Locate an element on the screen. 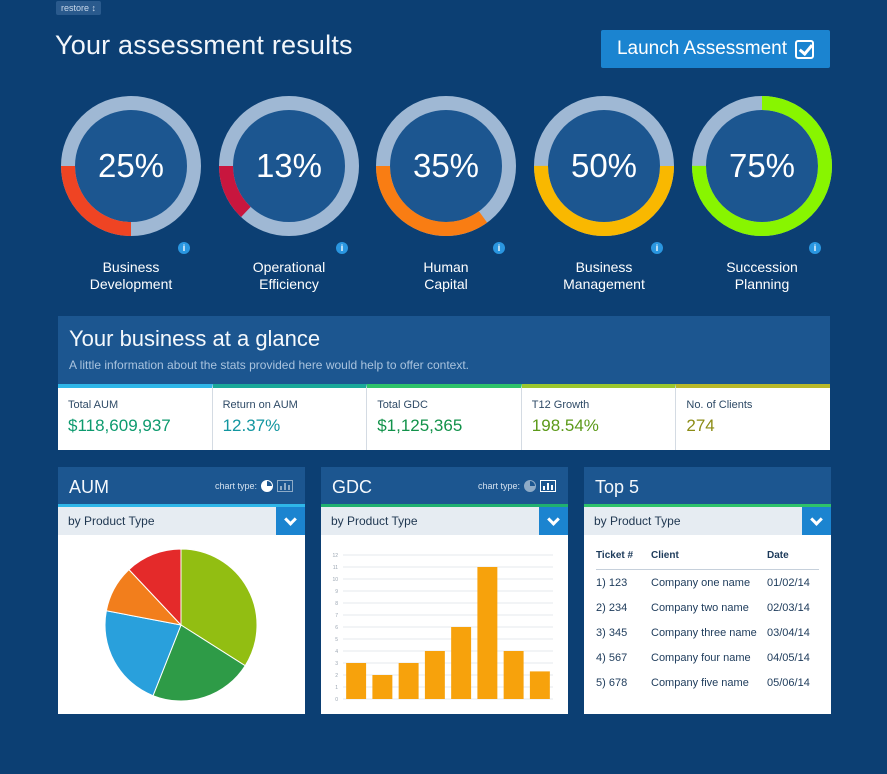 Image resolution: width=887 pixels, height=774 pixels. y-tick-label: 5 is located at coordinates (336, 640).